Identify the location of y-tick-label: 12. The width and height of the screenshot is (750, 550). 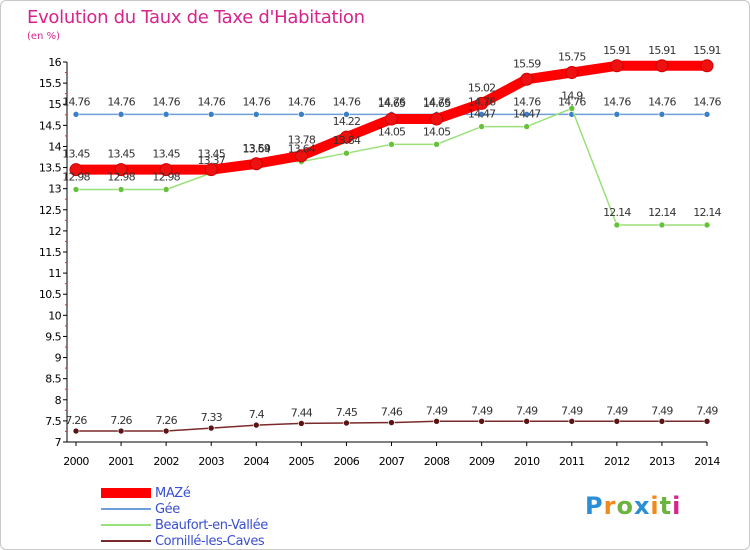
(54, 231).